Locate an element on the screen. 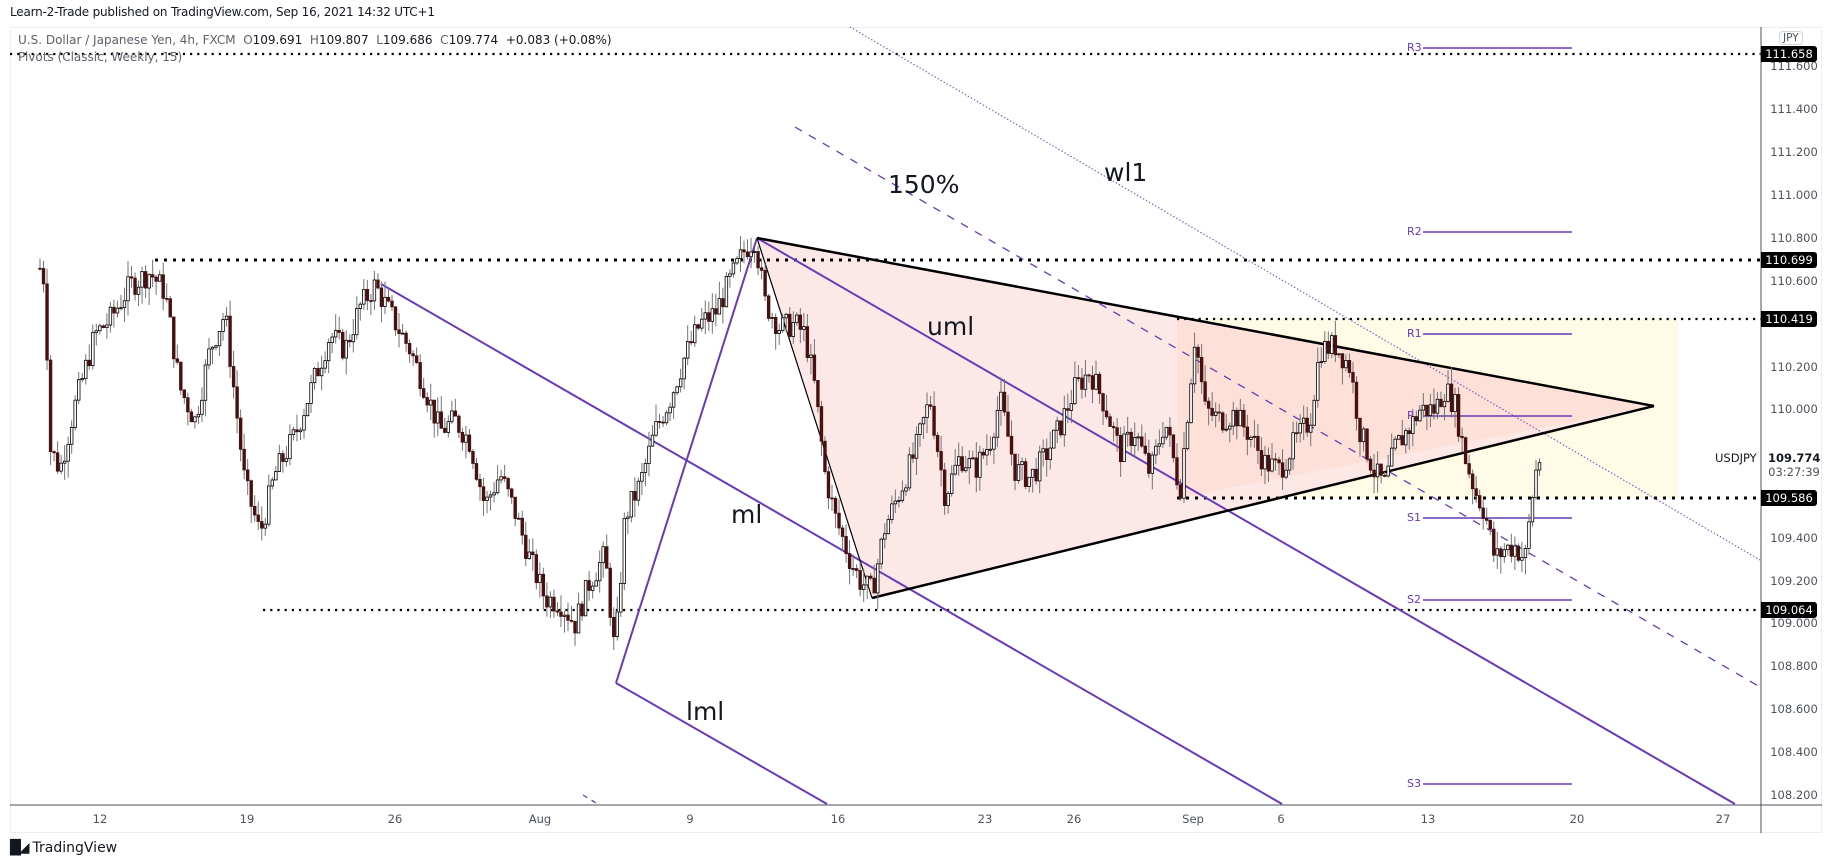 This screenshot has width=1834, height=868. high-value: 109.807 is located at coordinates (343, 40).